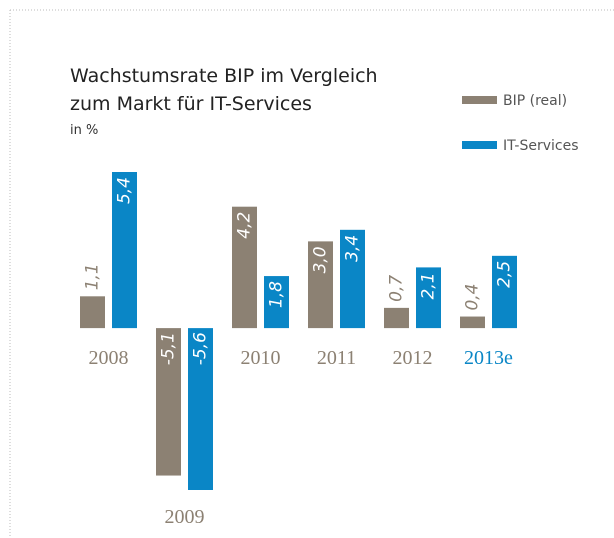  I want to click on value-label: 3,0, so click(321, 259).